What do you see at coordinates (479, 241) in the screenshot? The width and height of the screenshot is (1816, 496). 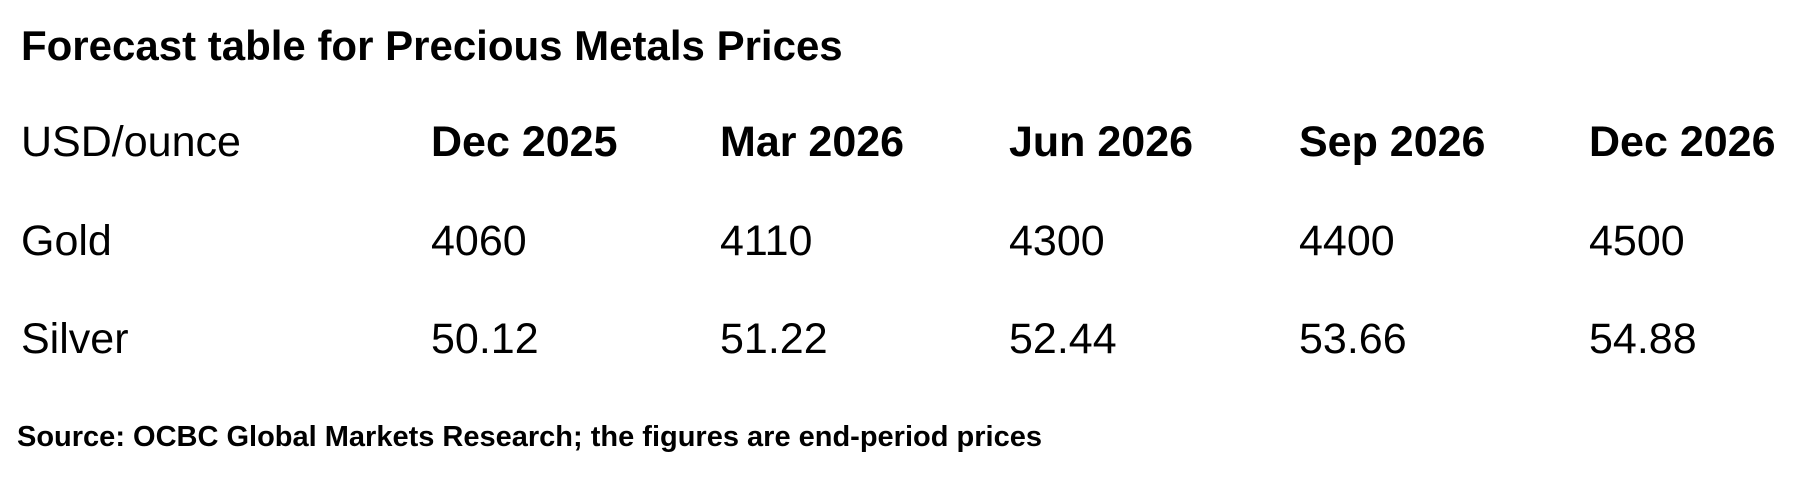 I see `table-cell: 4060` at bounding box center [479, 241].